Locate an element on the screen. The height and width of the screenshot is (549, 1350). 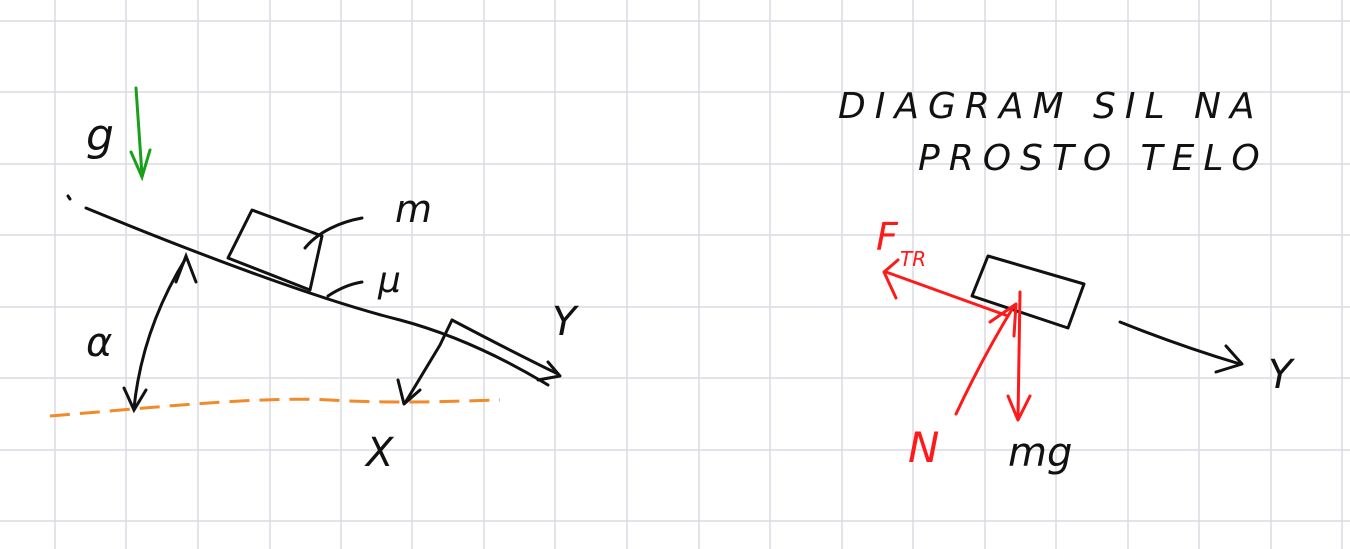
angle-label: α is located at coordinates (99, 343).